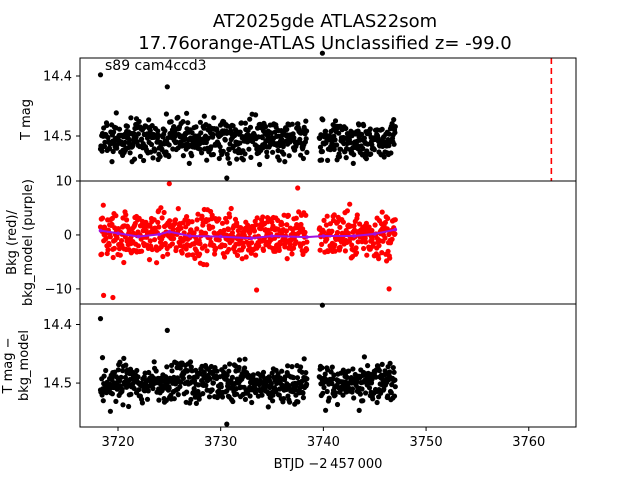 The width and height of the screenshot is (640, 480). What do you see at coordinates (156, 66) in the screenshot?
I see `tmag-annotation: s89 cam4ccd3` at bounding box center [156, 66].